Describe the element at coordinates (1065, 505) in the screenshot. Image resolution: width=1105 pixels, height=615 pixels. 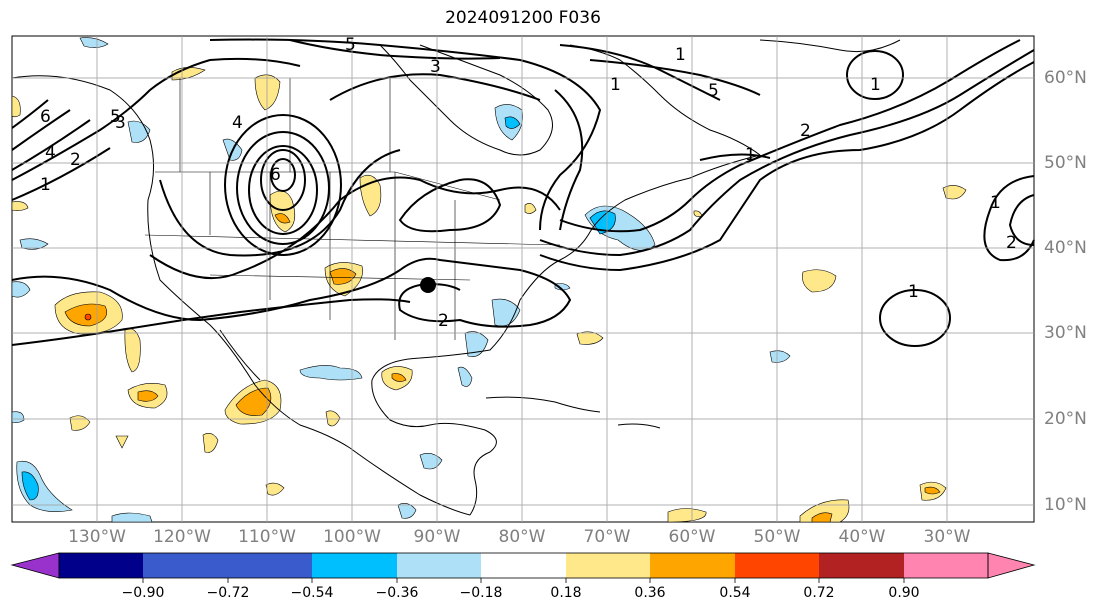
I see `latitude-label: 10°N` at that location.